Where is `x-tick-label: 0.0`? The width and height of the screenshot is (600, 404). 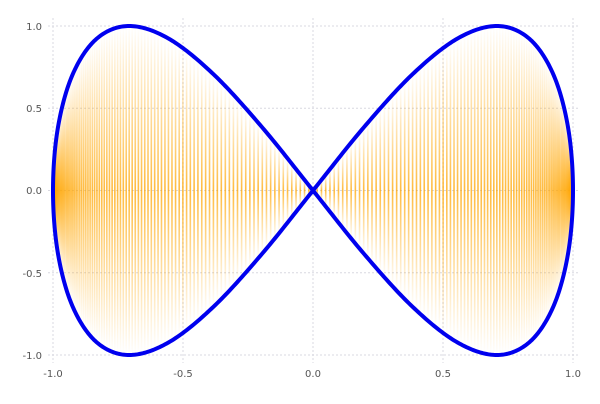
x-tick-label: 0.0 is located at coordinates (313, 374).